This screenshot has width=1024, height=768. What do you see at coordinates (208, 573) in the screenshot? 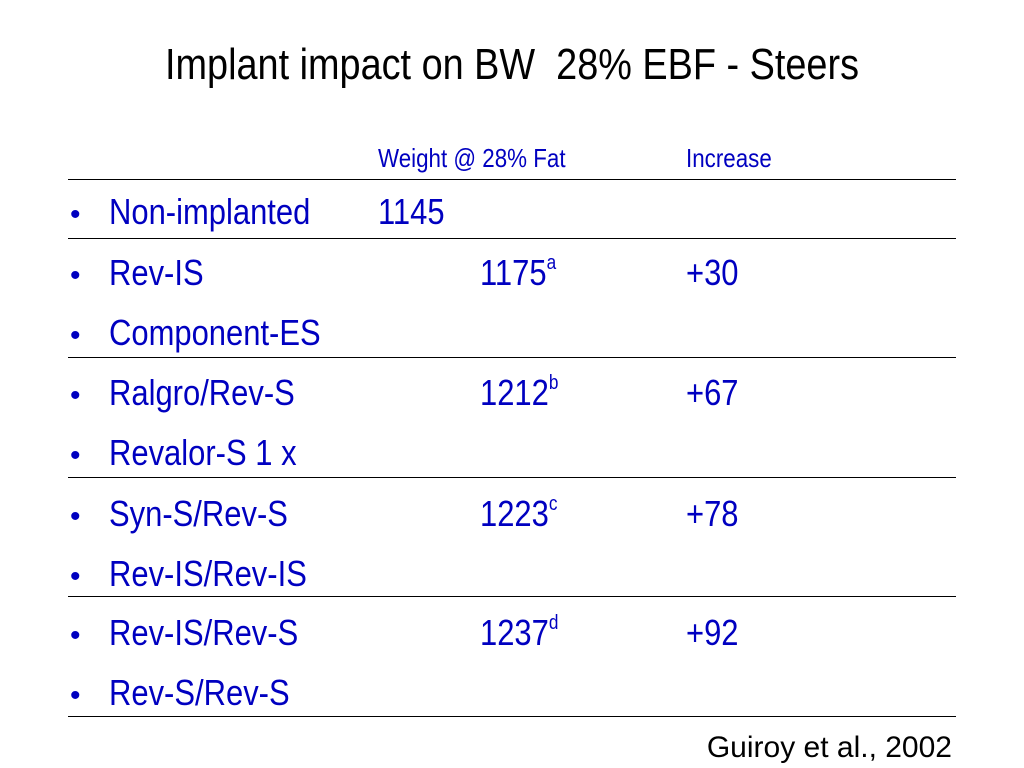
I see `row-label: Rev-IS/Rev-IS` at bounding box center [208, 573].